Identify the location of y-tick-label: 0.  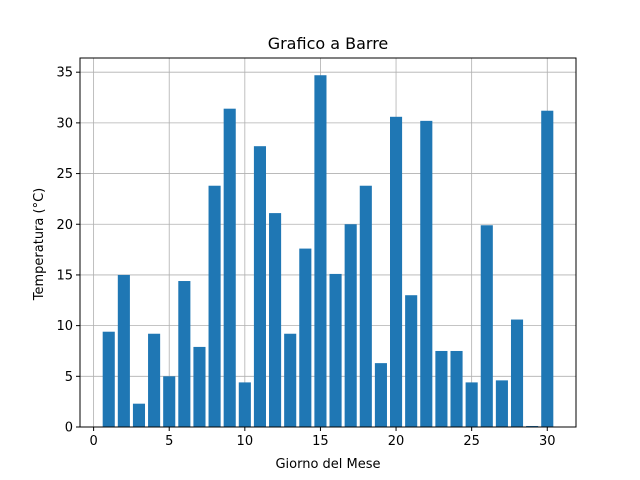
(69, 428).